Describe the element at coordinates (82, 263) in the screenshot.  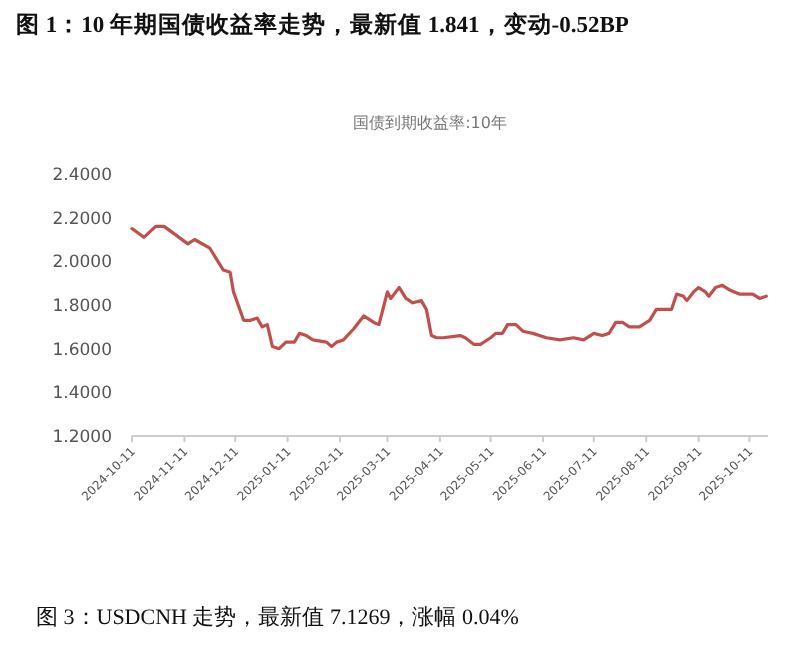
I see `y-tick-label: 2.0000` at that location.